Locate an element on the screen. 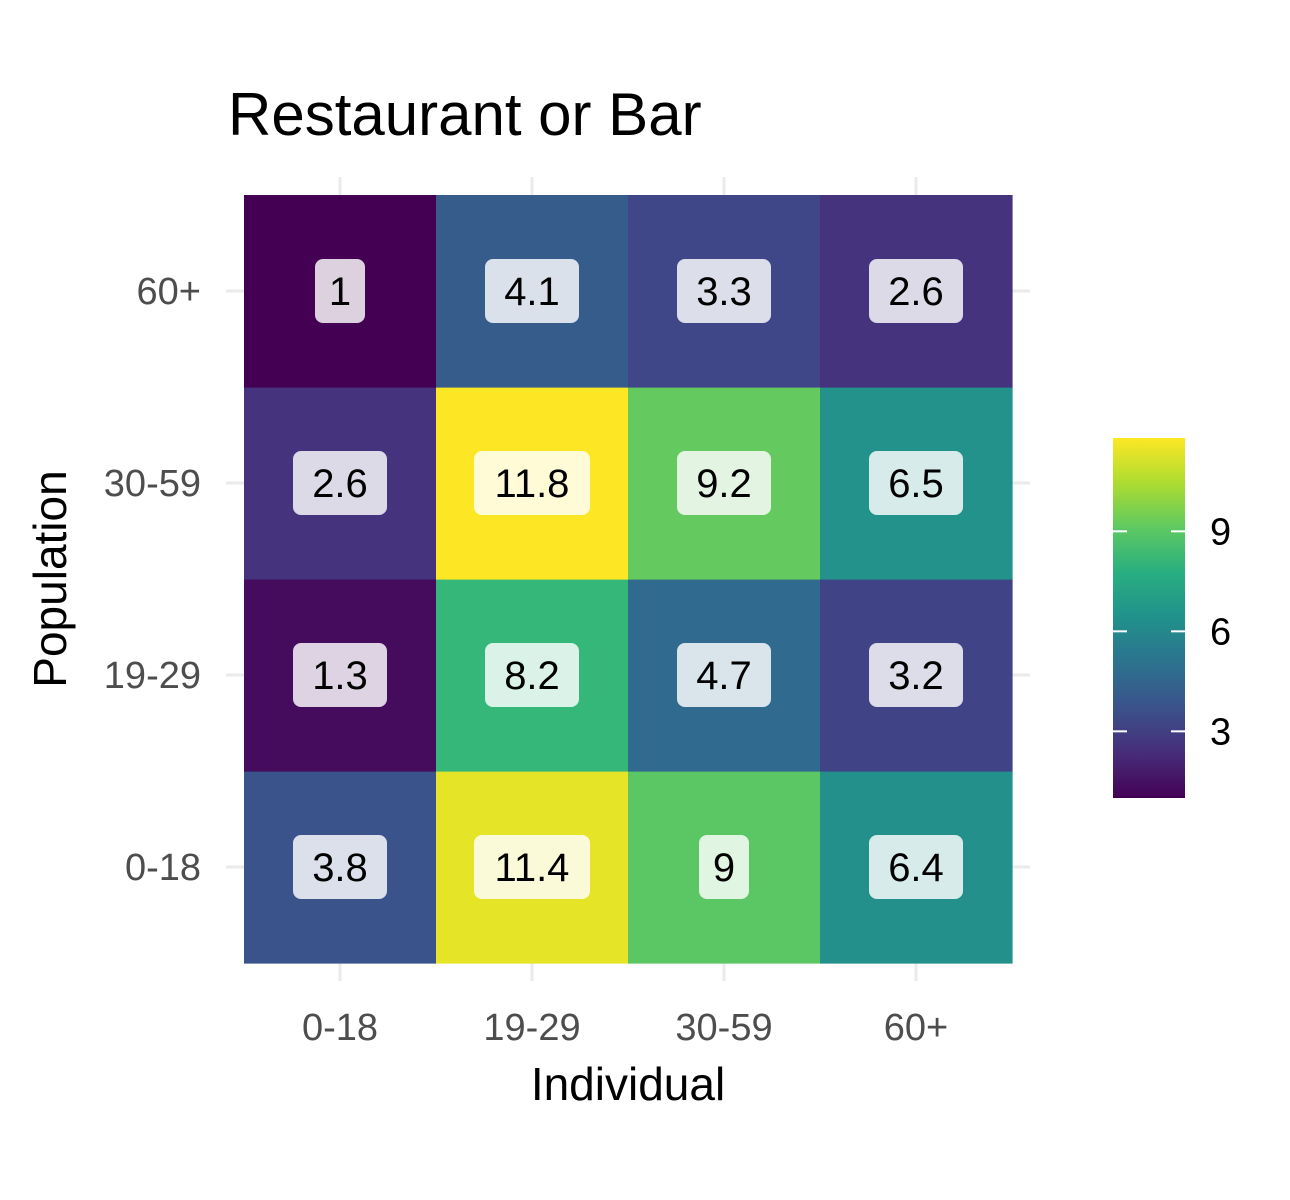  cell-value-label: 3.2 is located at coordinates (916, 675).